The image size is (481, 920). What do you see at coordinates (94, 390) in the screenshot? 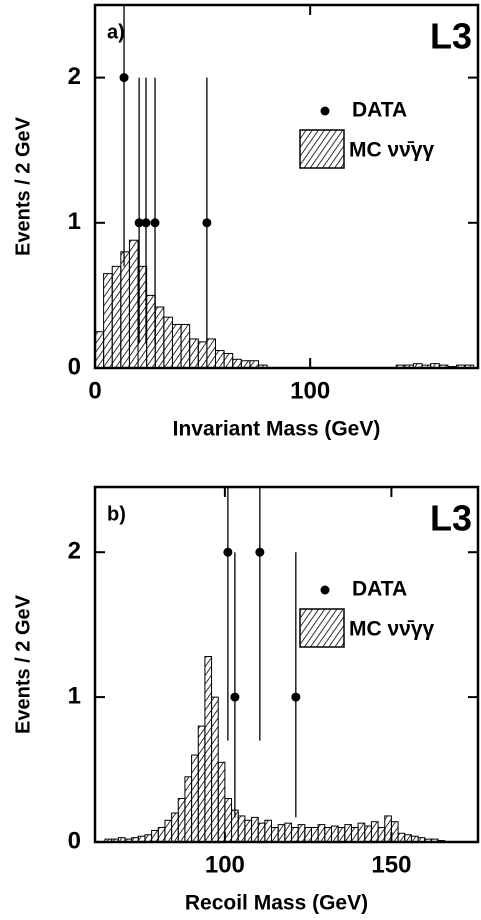
I see `x-tick-label: 0` at bounding box center [94, 390].